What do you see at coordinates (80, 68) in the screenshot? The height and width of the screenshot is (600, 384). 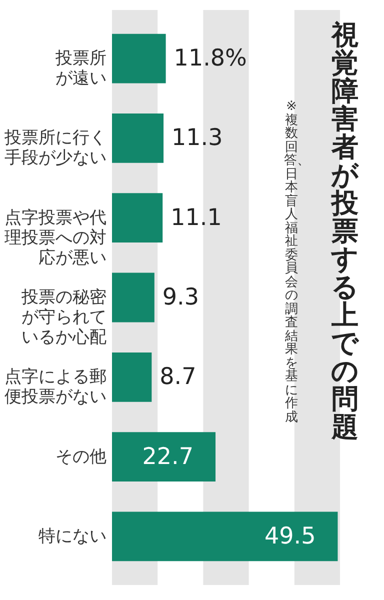 I see `y-tick-label: 投票所が遠い` at bounding box center [80, 68].